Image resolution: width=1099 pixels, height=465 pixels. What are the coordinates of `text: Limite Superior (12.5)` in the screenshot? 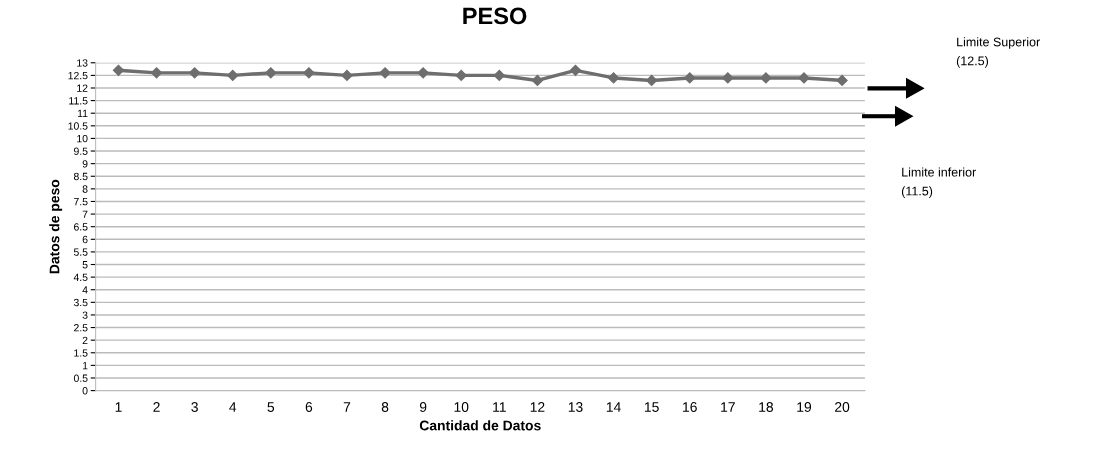 It's located at (998, 52).